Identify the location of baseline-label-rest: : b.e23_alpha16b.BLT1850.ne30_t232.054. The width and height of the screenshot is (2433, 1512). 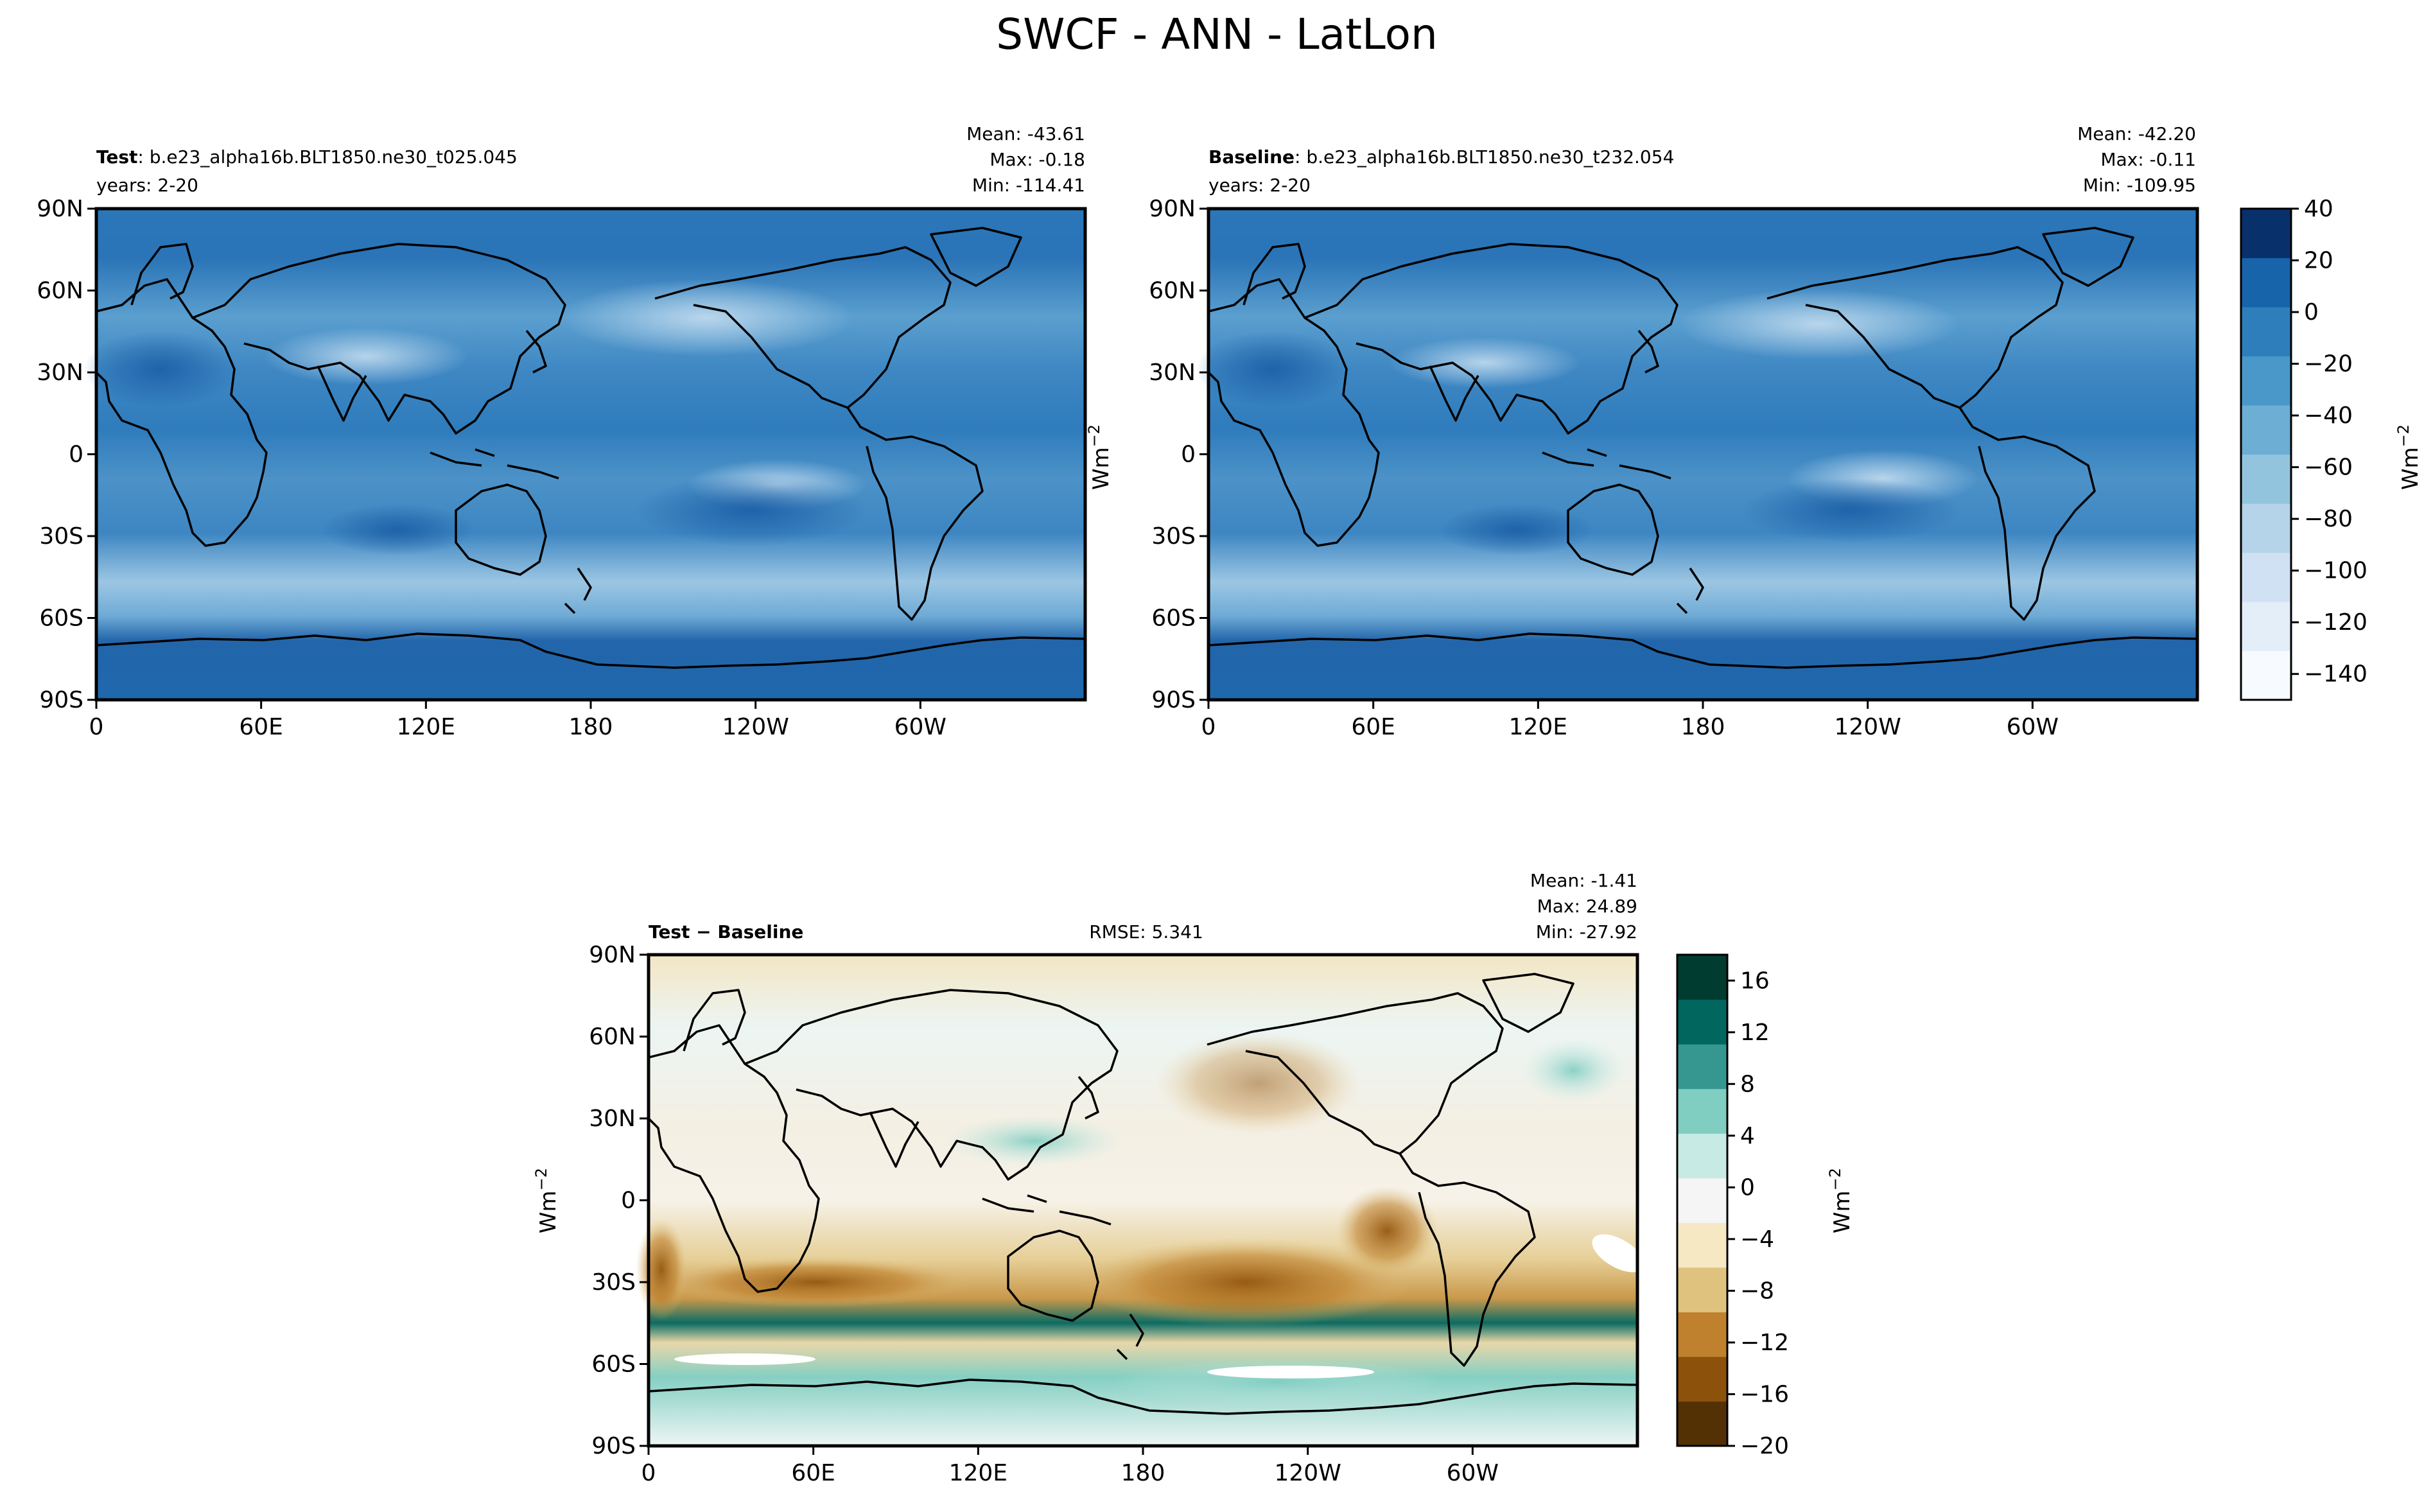
(1484, 157).